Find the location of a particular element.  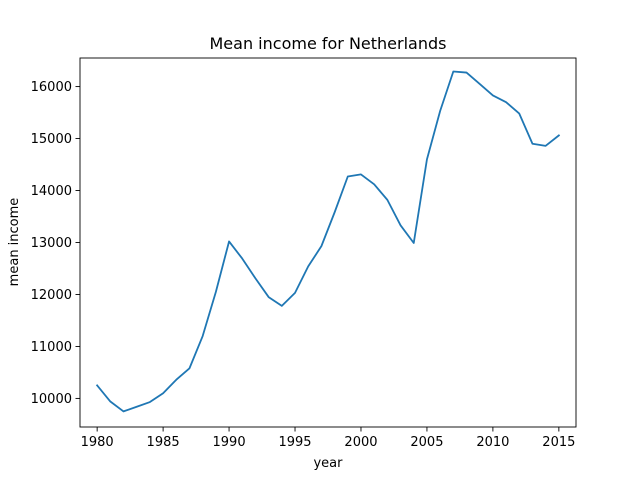

y-tick-label: 12000 is located at coordinates (51, 295).